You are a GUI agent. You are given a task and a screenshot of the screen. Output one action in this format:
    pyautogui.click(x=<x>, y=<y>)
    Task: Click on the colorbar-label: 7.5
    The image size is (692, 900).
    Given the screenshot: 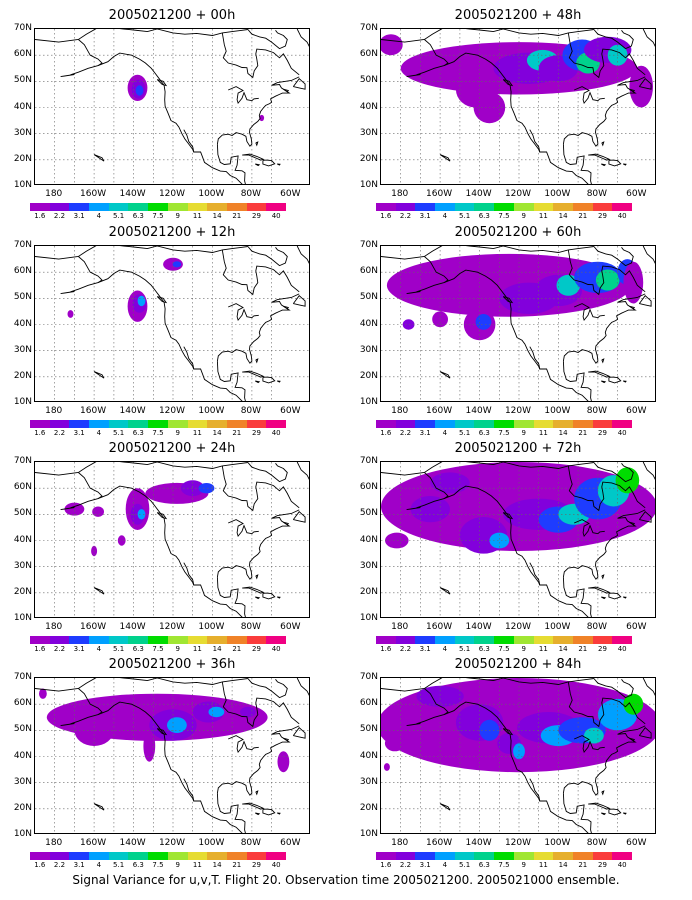 What is the action you would take?
    pyautogui.click(x=158, y=865)
    